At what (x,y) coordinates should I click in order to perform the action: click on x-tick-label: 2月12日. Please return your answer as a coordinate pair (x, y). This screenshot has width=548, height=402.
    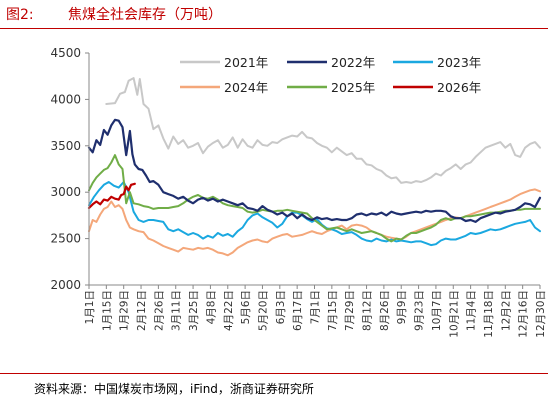
    Looking at the image, I should click on (142, 310).